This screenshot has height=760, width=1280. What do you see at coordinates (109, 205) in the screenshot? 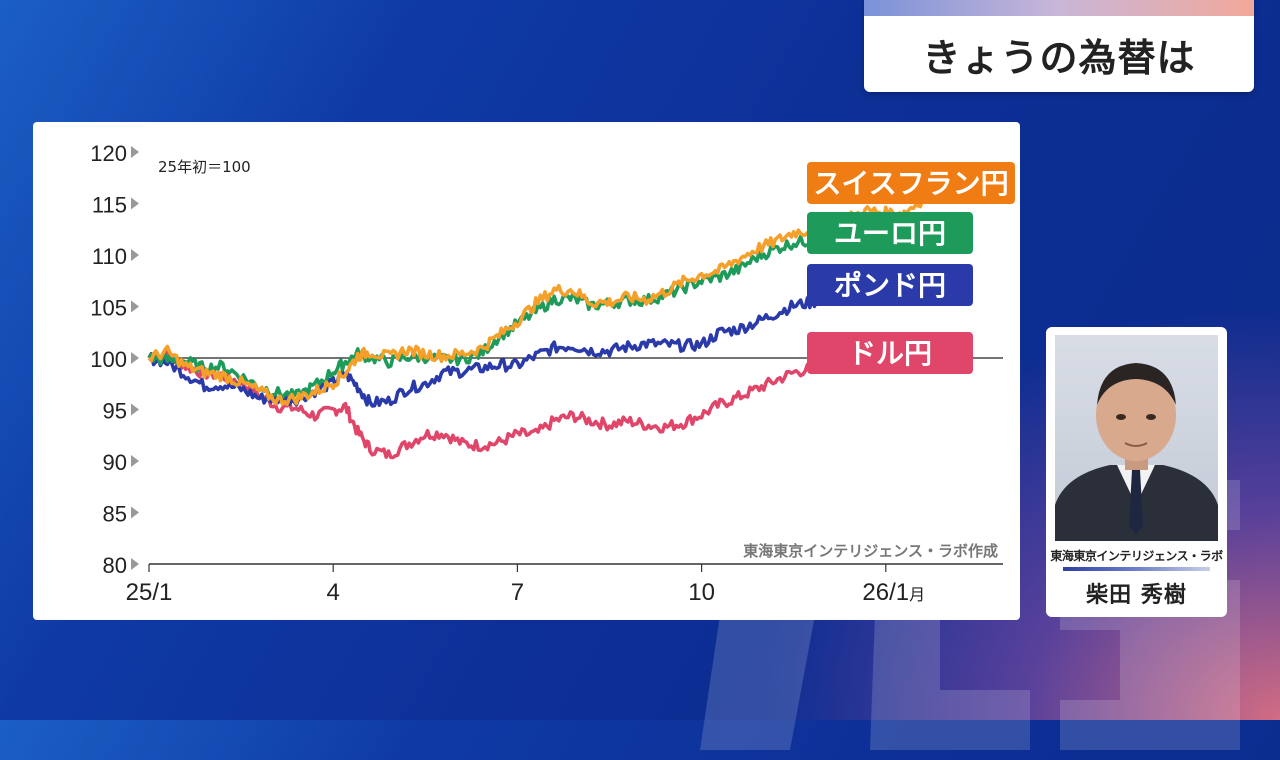
I see `y-tick-label-115: 115` at bounding box center [109, 205].